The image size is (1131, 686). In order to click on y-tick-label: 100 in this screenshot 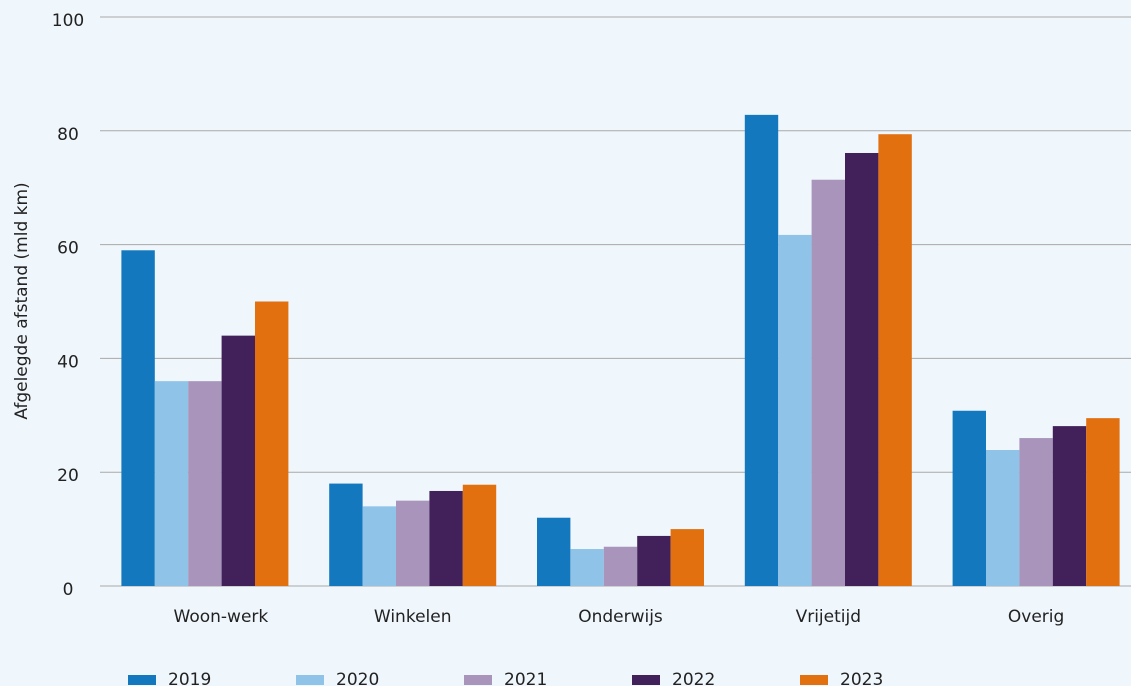, I will do `click(68, 21)`.